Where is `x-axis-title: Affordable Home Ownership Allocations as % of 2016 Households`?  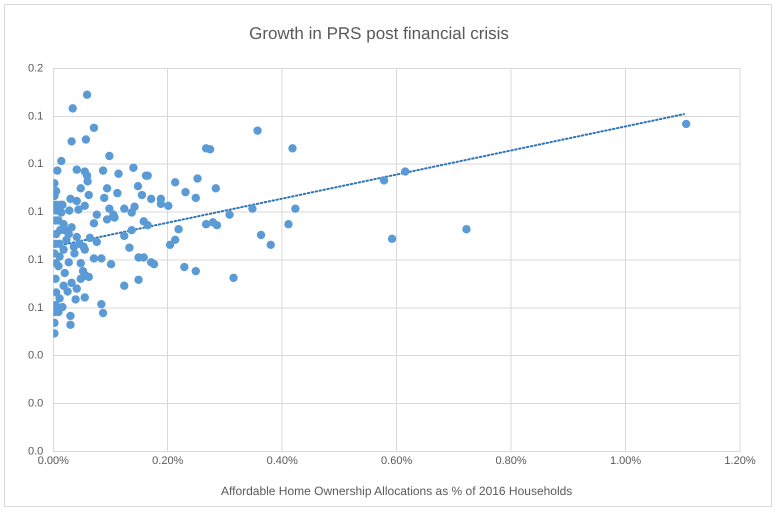
x-axis-title: Affordable Home Ownership Allocations as % of 2016 Households is located at coordinates (396, 491).